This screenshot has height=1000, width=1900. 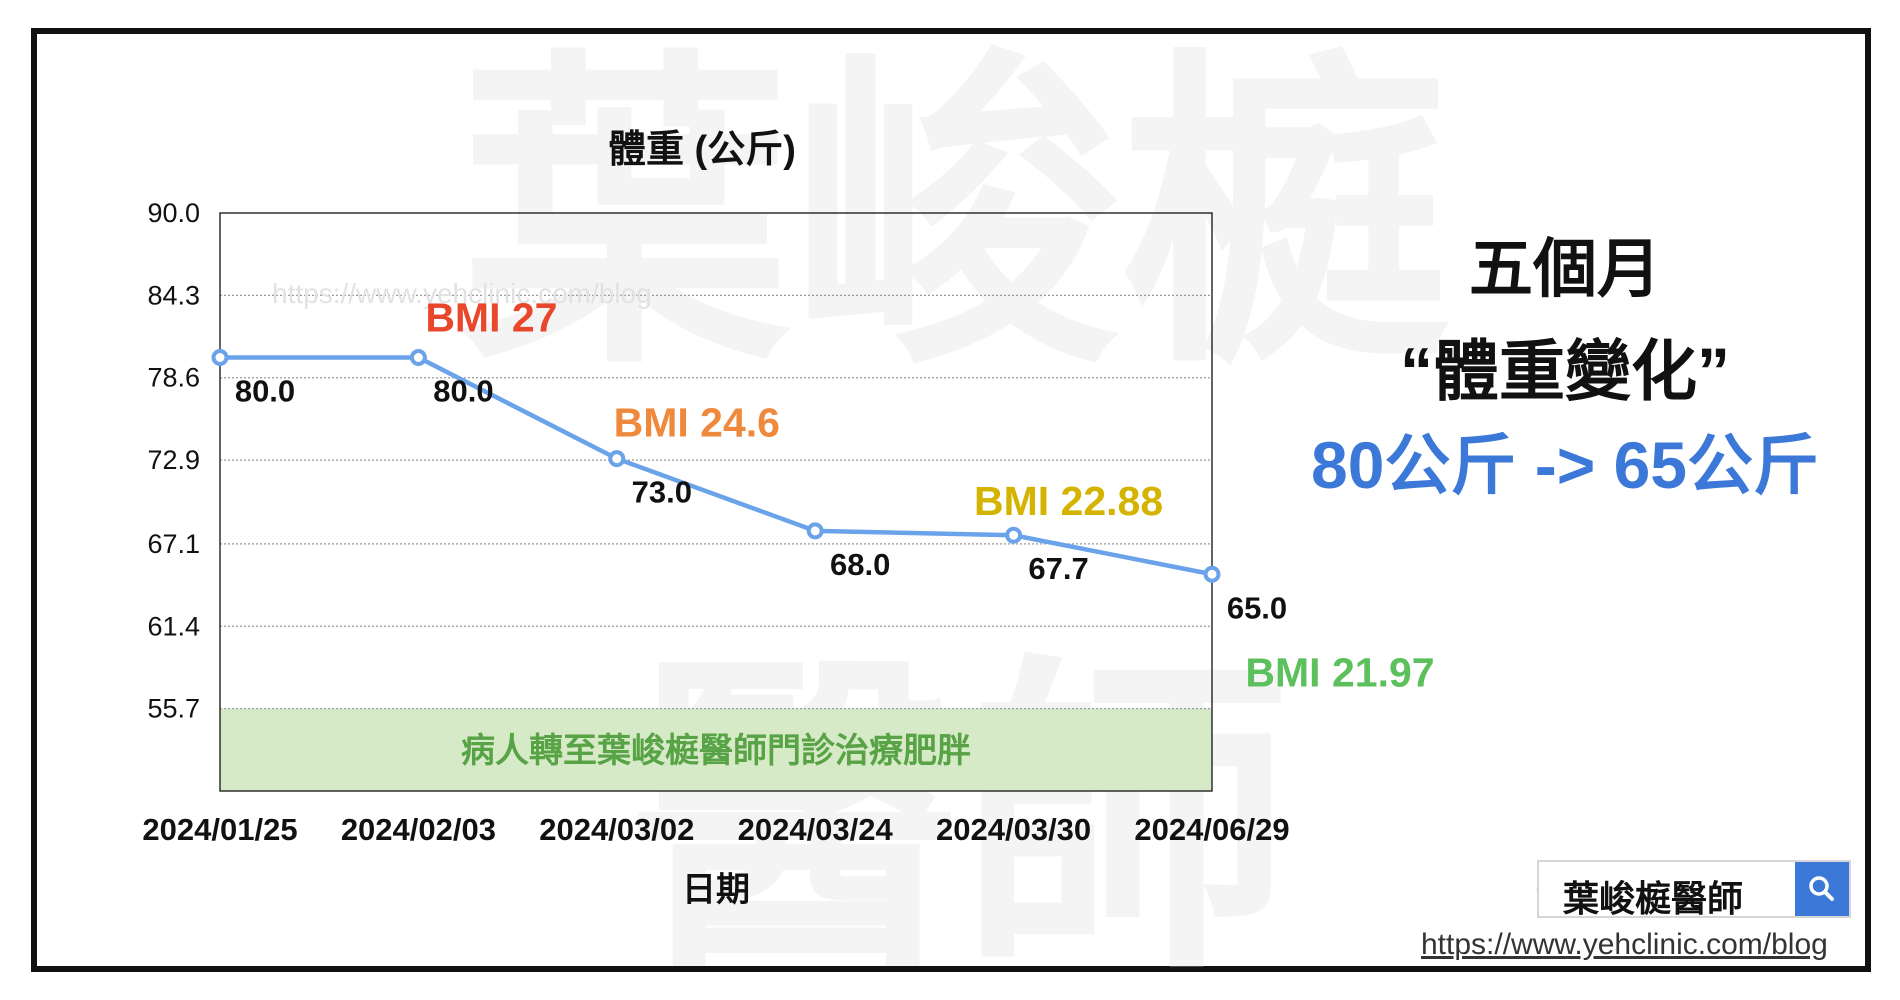 I want to click on y-tick-label: 78.6, so click(x=173, y=378).